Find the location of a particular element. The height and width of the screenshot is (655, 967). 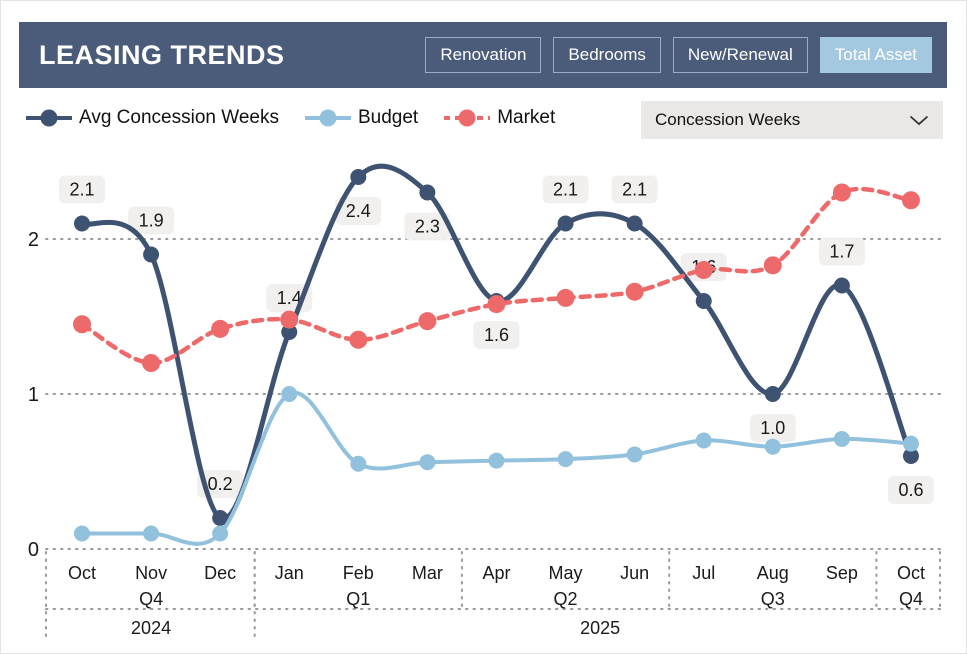

metric-dropdown: Concession Weeks is located at coordinates (792, 120).